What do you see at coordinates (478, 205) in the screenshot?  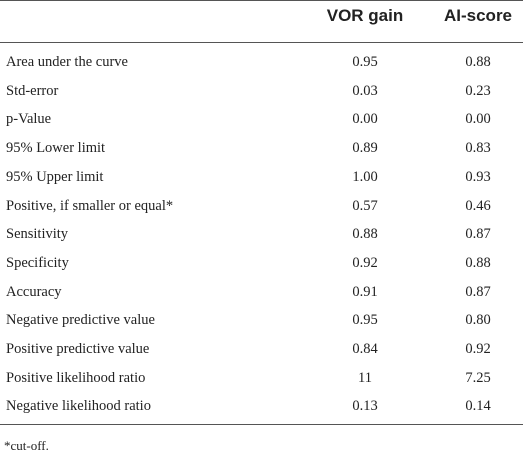 I see `cell-value: 0.46` at bounding box center [478, 205].